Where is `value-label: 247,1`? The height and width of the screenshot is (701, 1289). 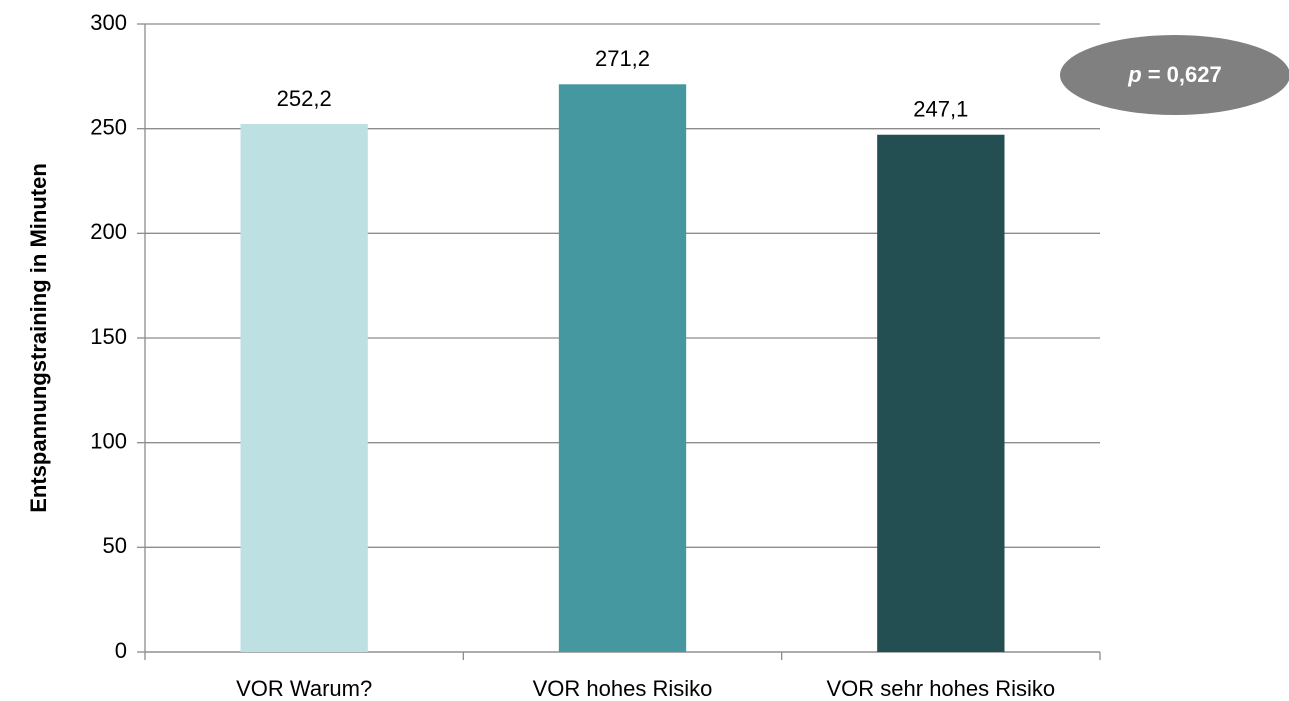
value-label: 247,1 is located at coordinates (940, 109).